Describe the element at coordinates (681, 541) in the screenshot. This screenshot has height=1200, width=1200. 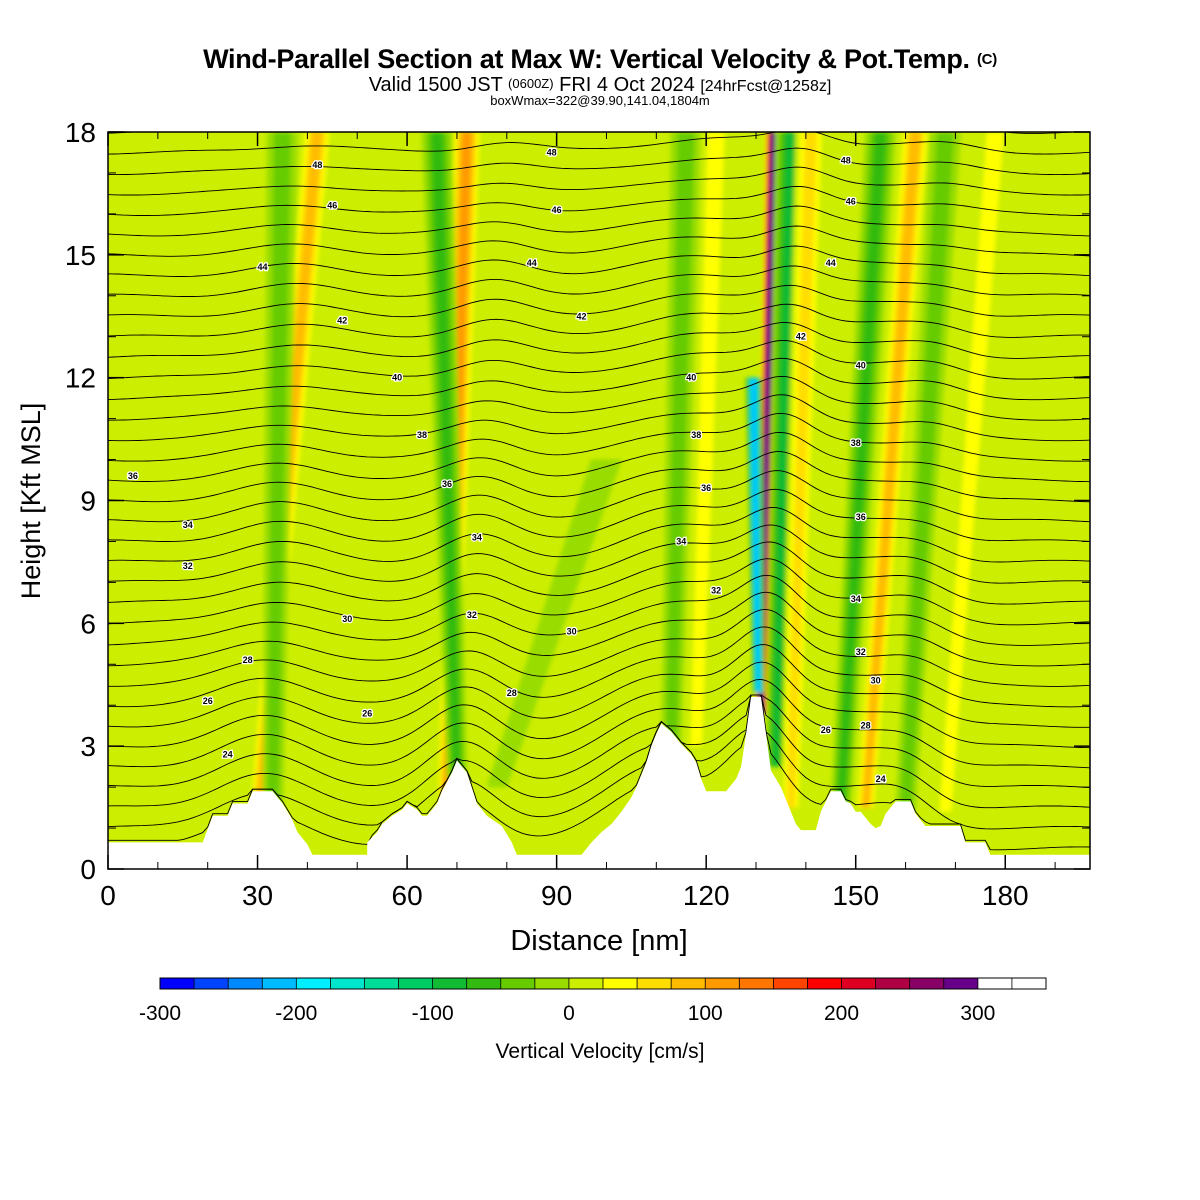
I see `theta-label-text: 34` at that location.